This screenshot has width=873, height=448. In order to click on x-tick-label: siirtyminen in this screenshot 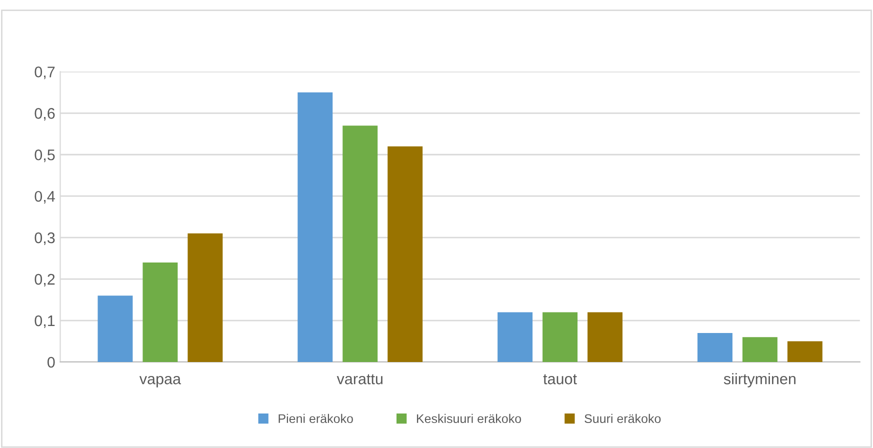, I will do `click(760, 380)`.